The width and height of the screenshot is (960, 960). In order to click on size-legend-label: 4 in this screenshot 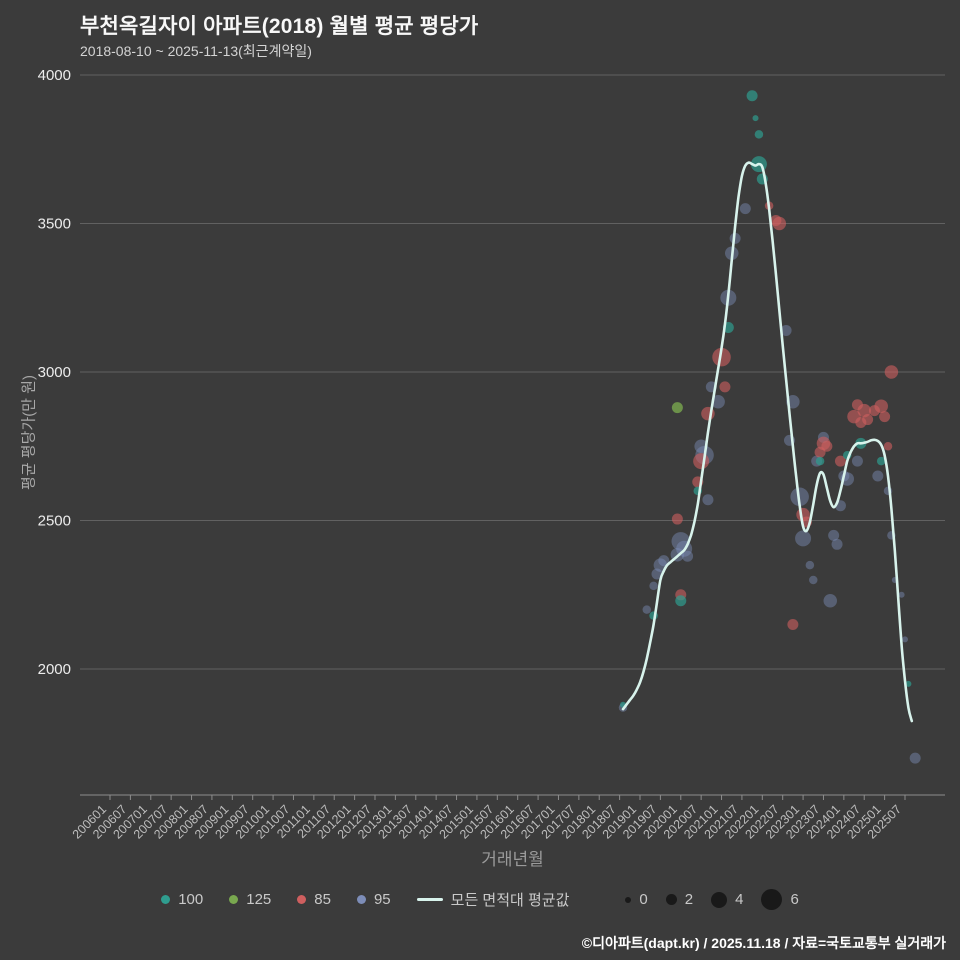, I will do `click(739, 899)`.